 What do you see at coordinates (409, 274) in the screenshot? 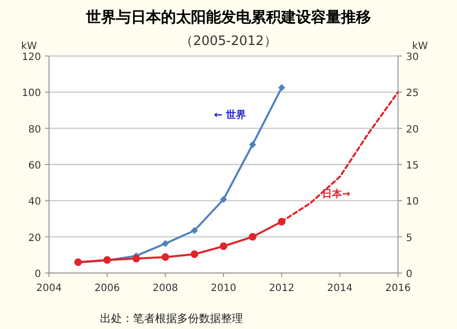
I see `y2-tick-label: 0` at bounding box center [409, 274].